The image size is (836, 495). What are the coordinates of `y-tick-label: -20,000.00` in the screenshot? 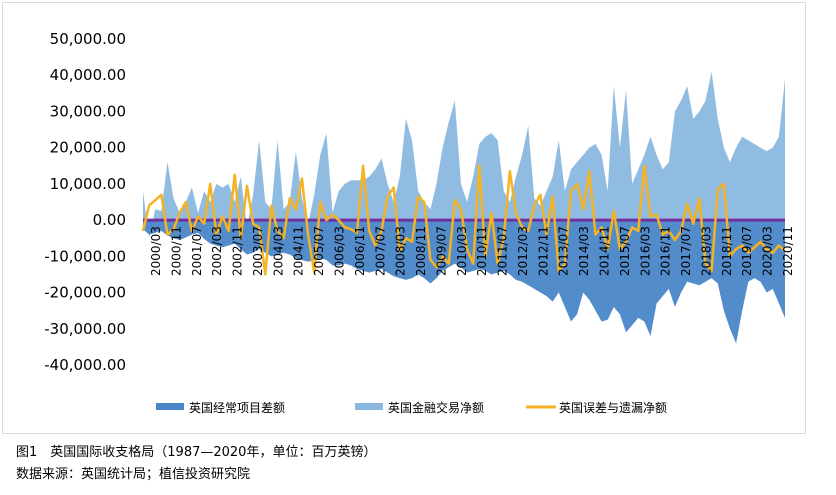 It's located at (85, 293).